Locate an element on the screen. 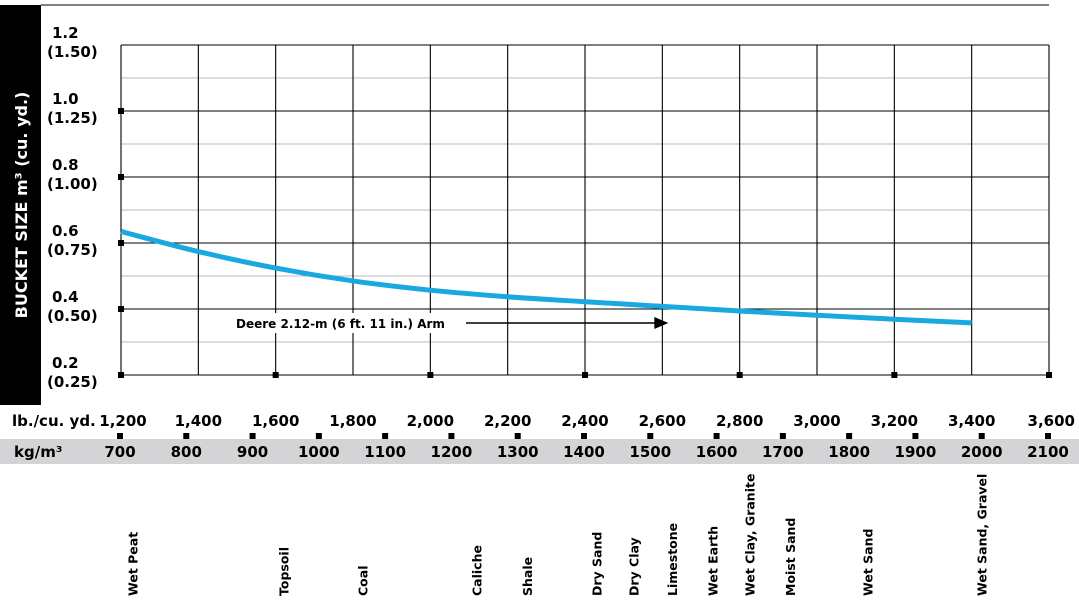 The width and height of the screenshot is (1079, 602). y-tick-sublabel: (0.50) is located at coordinates (72, 316).